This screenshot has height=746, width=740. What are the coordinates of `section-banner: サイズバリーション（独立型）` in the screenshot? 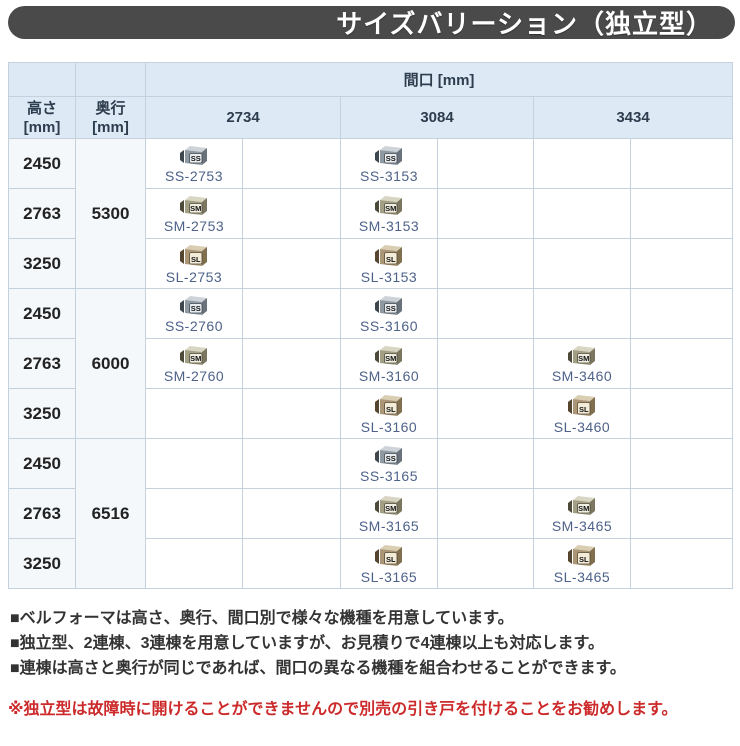 It's located at (371, 22).